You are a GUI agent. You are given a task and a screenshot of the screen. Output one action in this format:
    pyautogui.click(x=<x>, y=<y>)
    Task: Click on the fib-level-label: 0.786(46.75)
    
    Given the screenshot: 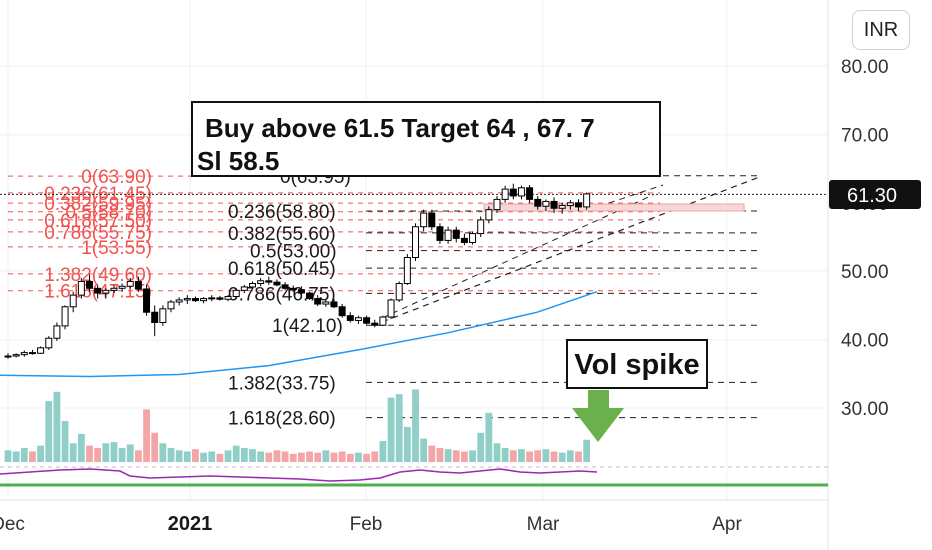 What is the action you would take?
    pyautogui.click(x=282, y=294)
    